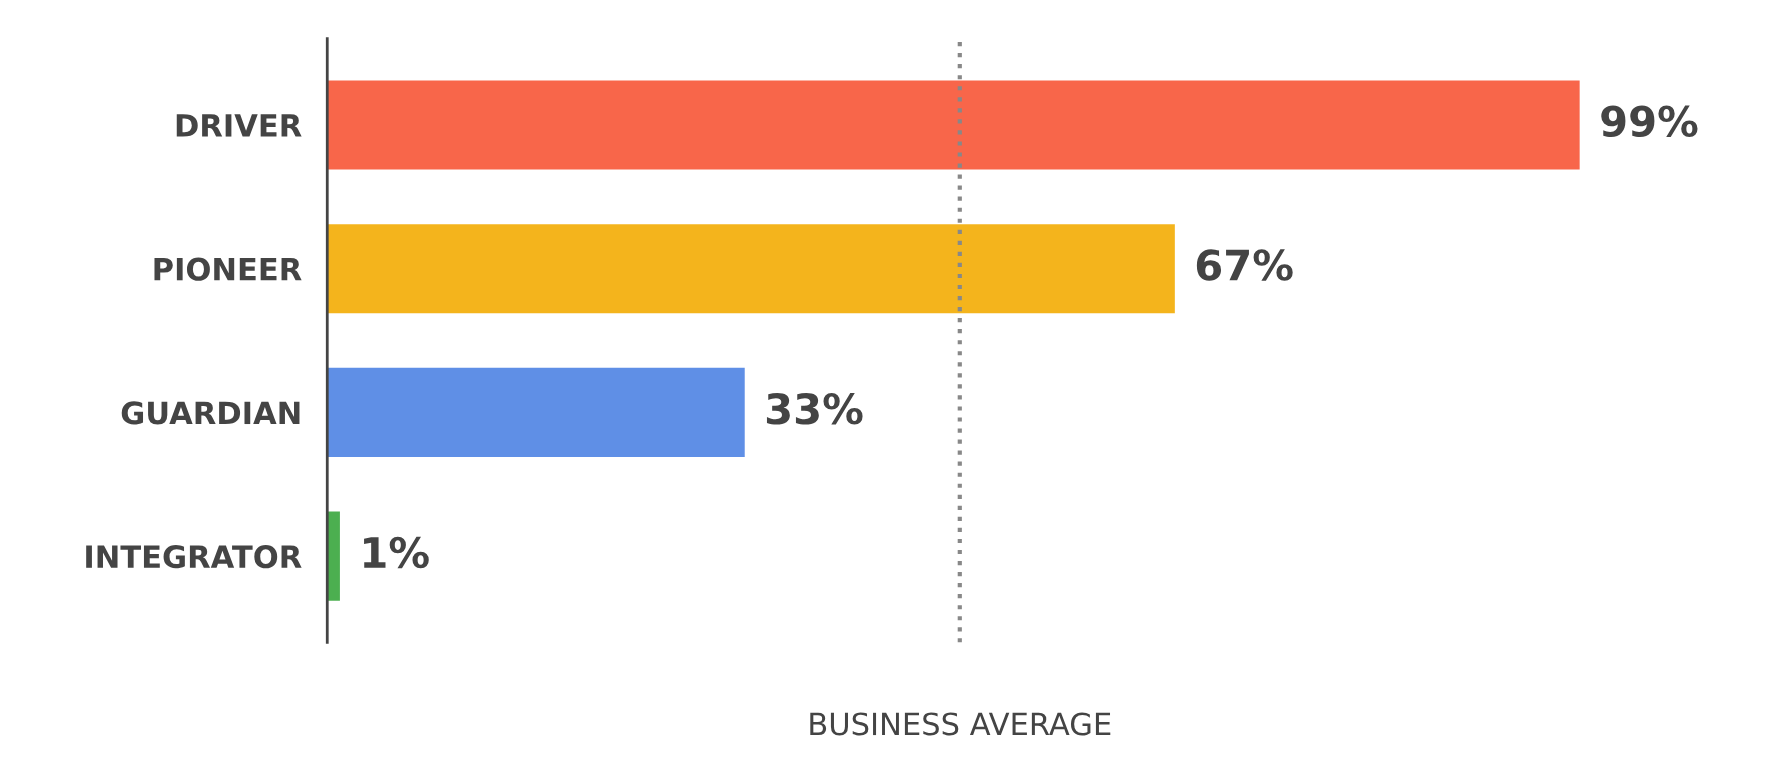  I want to click on data-label: 99%, so click(1649, 121).